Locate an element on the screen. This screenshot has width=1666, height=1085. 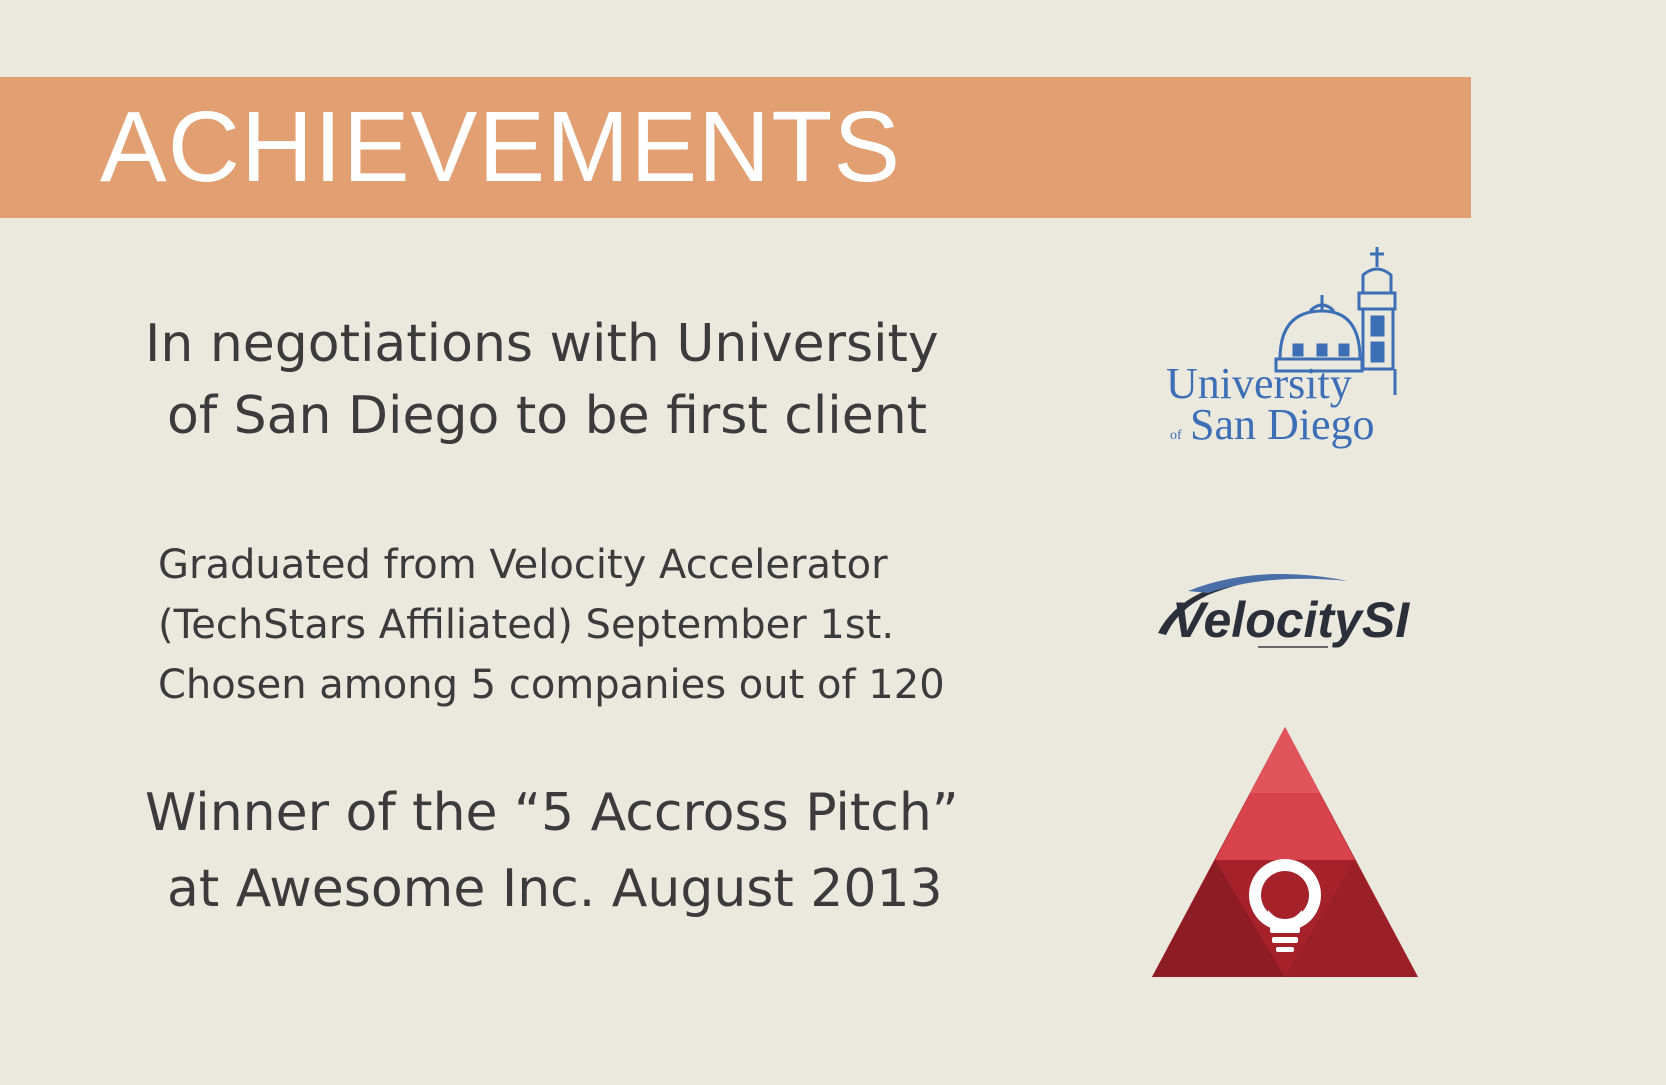
title-banner: ACHIEVEMENTS is located at coordinates (735, 147).